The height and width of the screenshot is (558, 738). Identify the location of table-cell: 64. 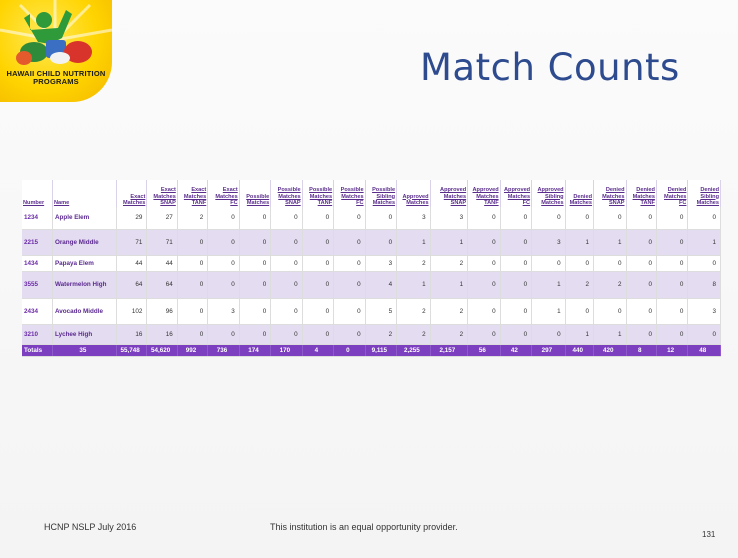
(162, 285).